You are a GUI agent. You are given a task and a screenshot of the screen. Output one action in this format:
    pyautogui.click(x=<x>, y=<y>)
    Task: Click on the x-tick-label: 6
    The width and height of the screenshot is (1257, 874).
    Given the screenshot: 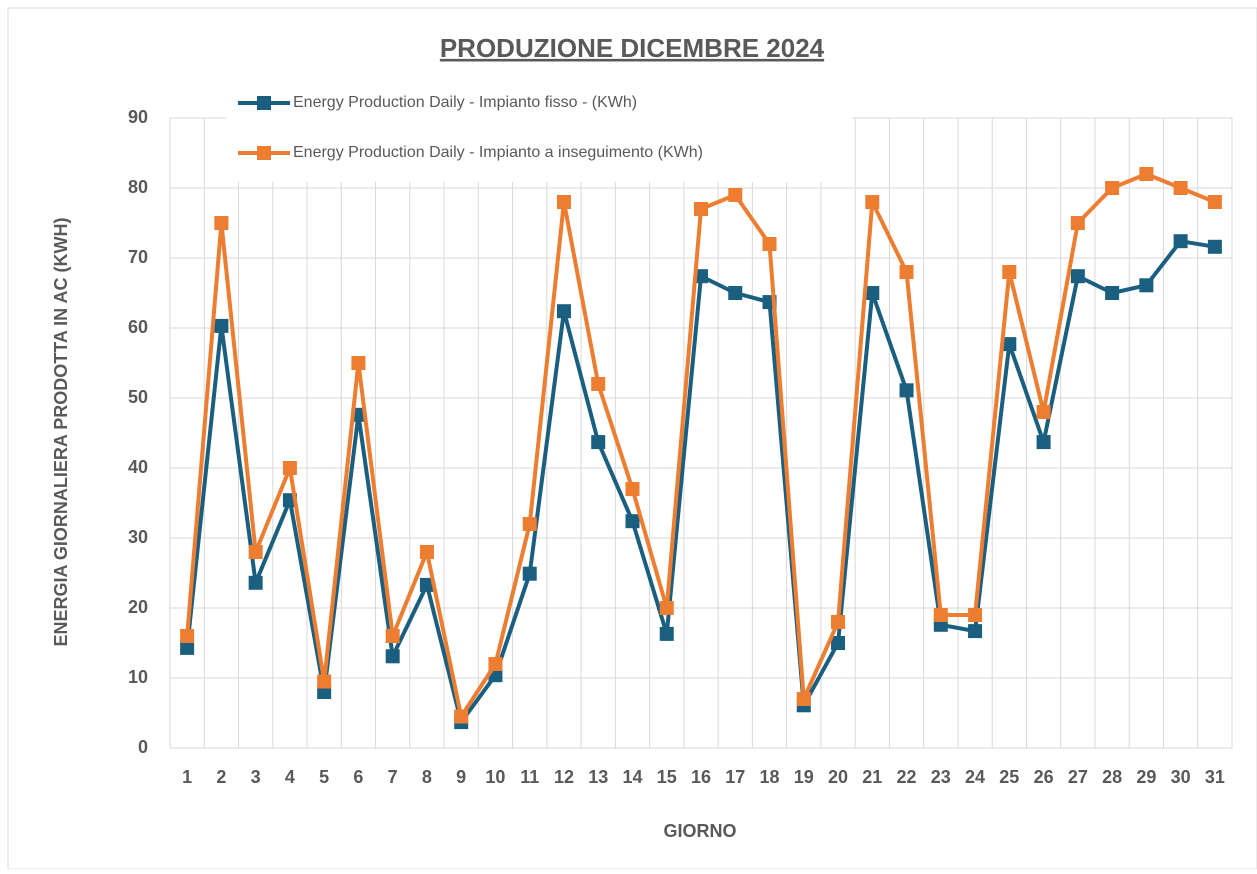 What is the action you would take?
    pyautogui.click(x=358, y=777)
    